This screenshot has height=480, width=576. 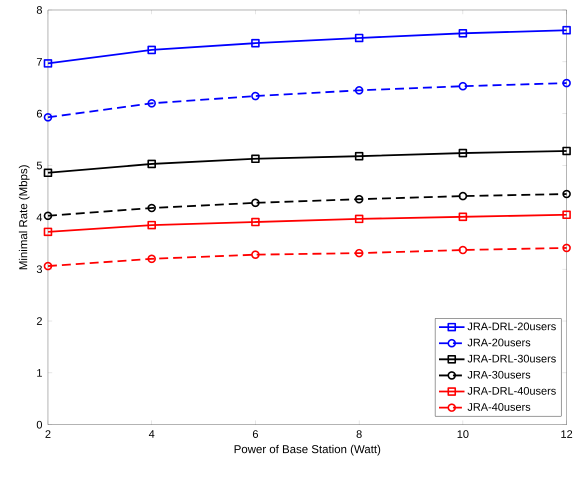 What do you see at coordinates (39, 321) in the screenshot?
I see `y-tick-label: 2` at bounding box center [39, 321].